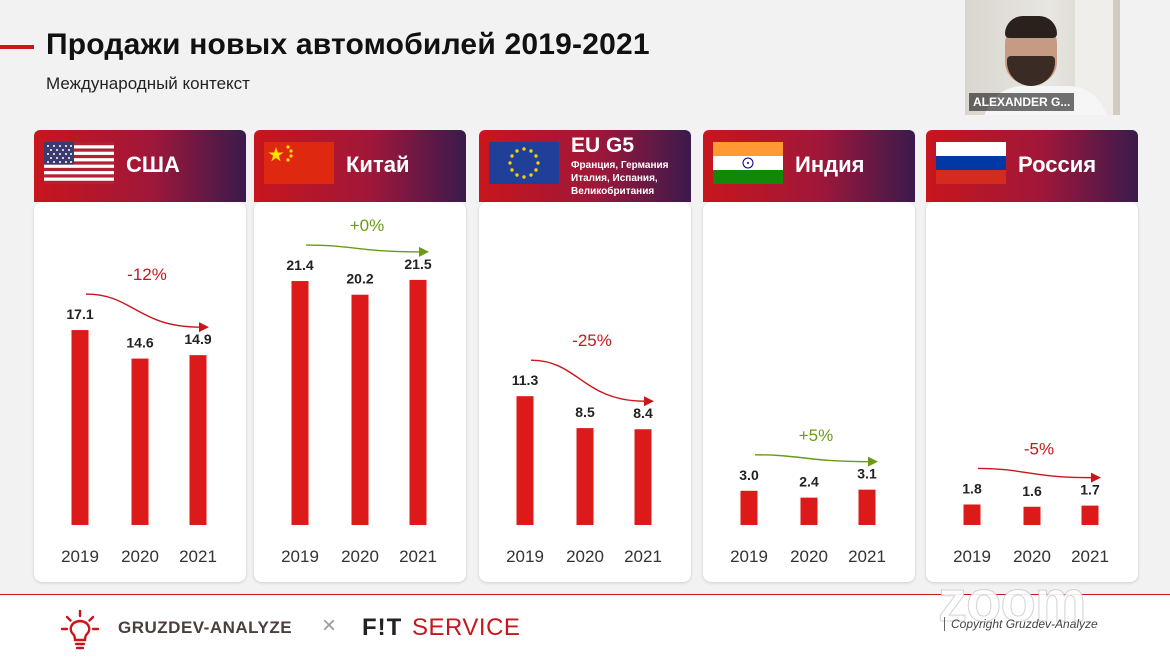 Image resolution: width=1170 pixels, height=657 pixels. I want to click on chart-eu: 11.3 2019 8.5 2020 8.4 2021 -25%, so click(584, 448).